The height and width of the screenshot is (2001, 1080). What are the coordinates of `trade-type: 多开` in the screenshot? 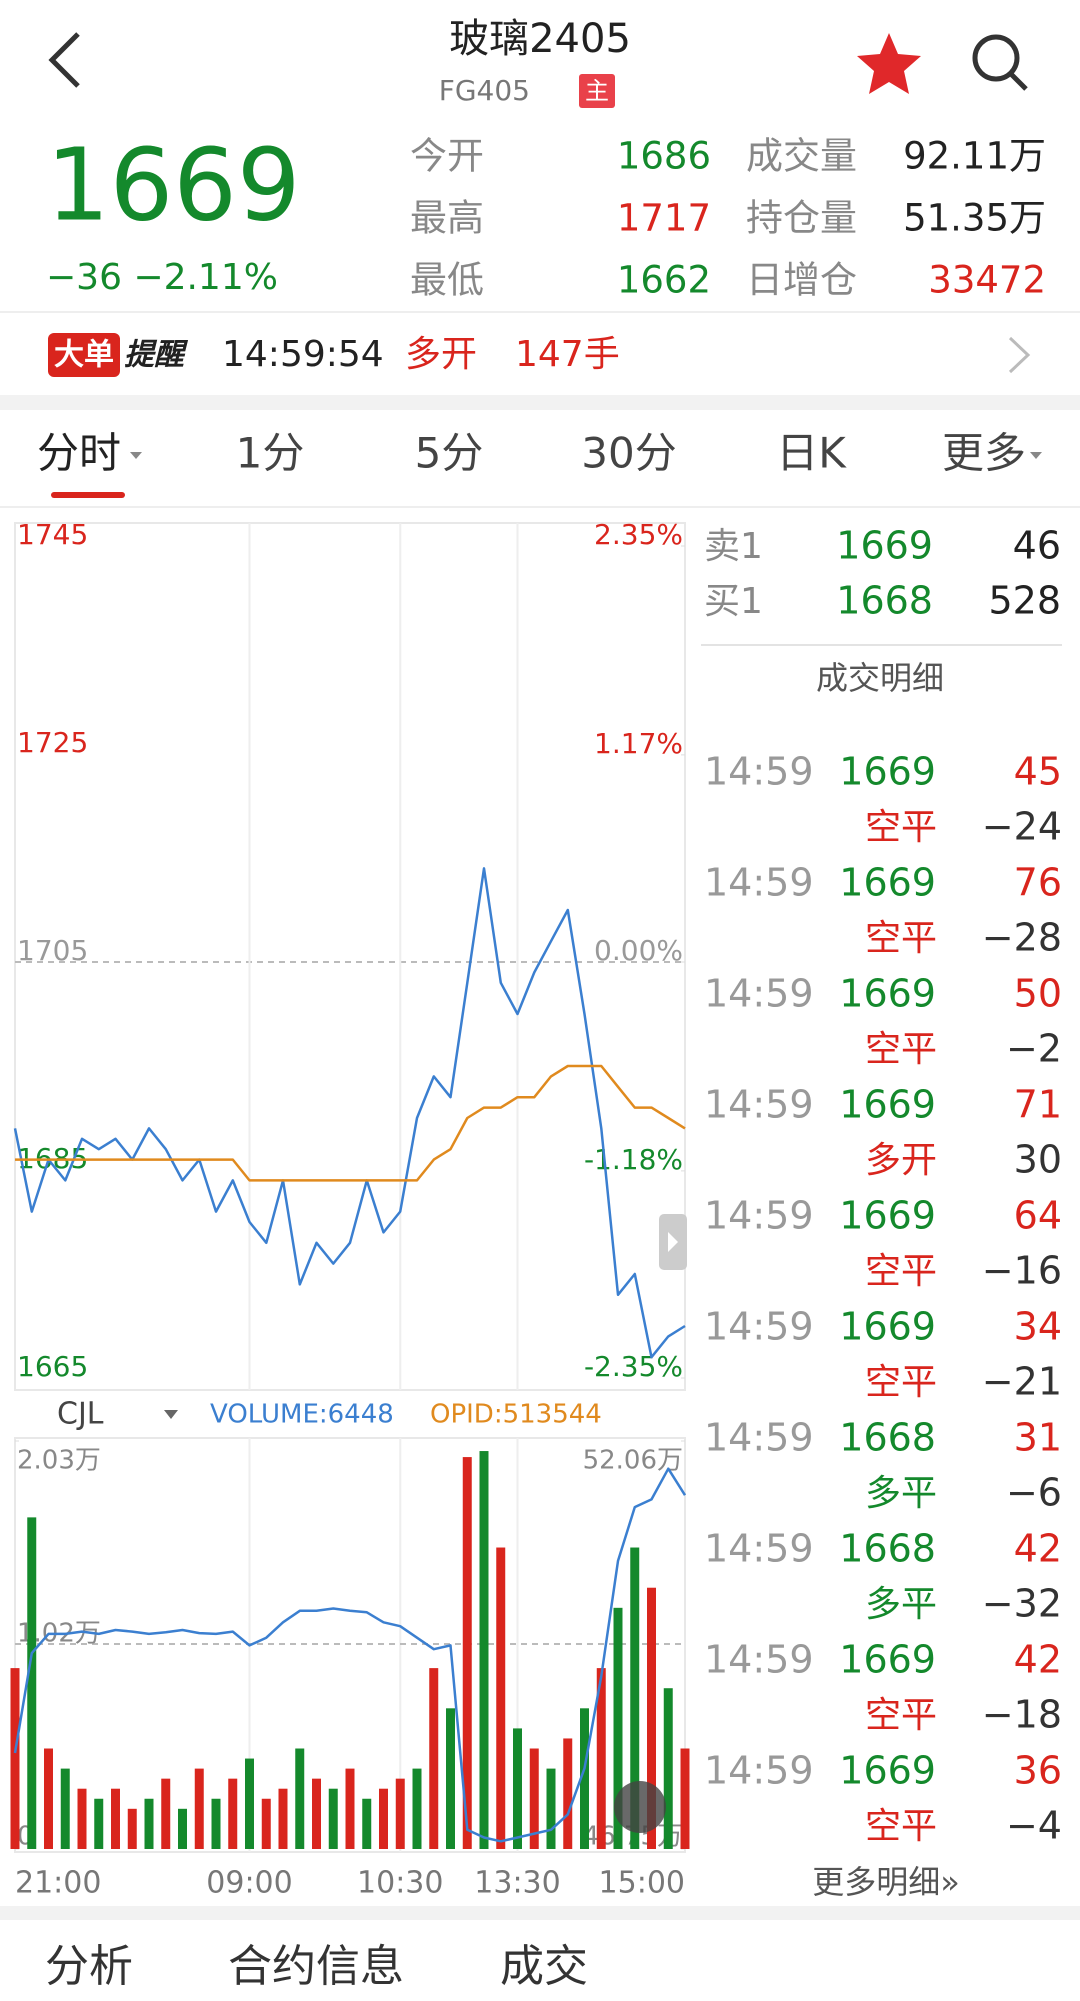 It's located at (901, 1160).